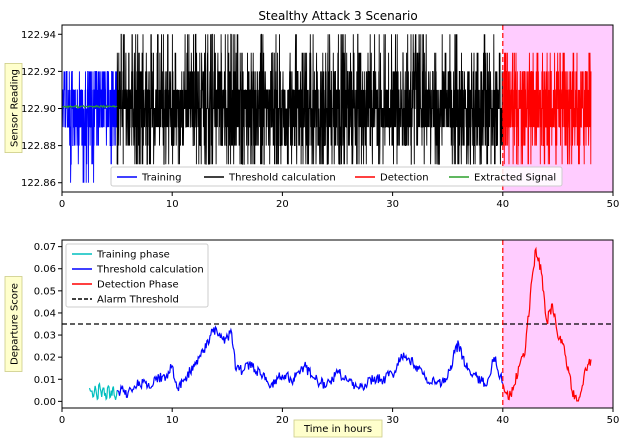  Describe the element at coordinates (515, 178) in the screenshot. I see `legend-entry: Extracted Signal` at that location.